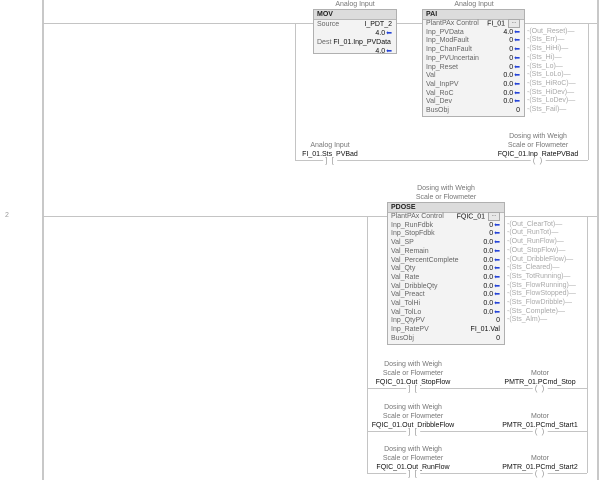  What do you see at coordinates (535, 241) in the screenshot?
I see `output-coil: -(Out_RunFlow)—` at bounding box center [535, 241].